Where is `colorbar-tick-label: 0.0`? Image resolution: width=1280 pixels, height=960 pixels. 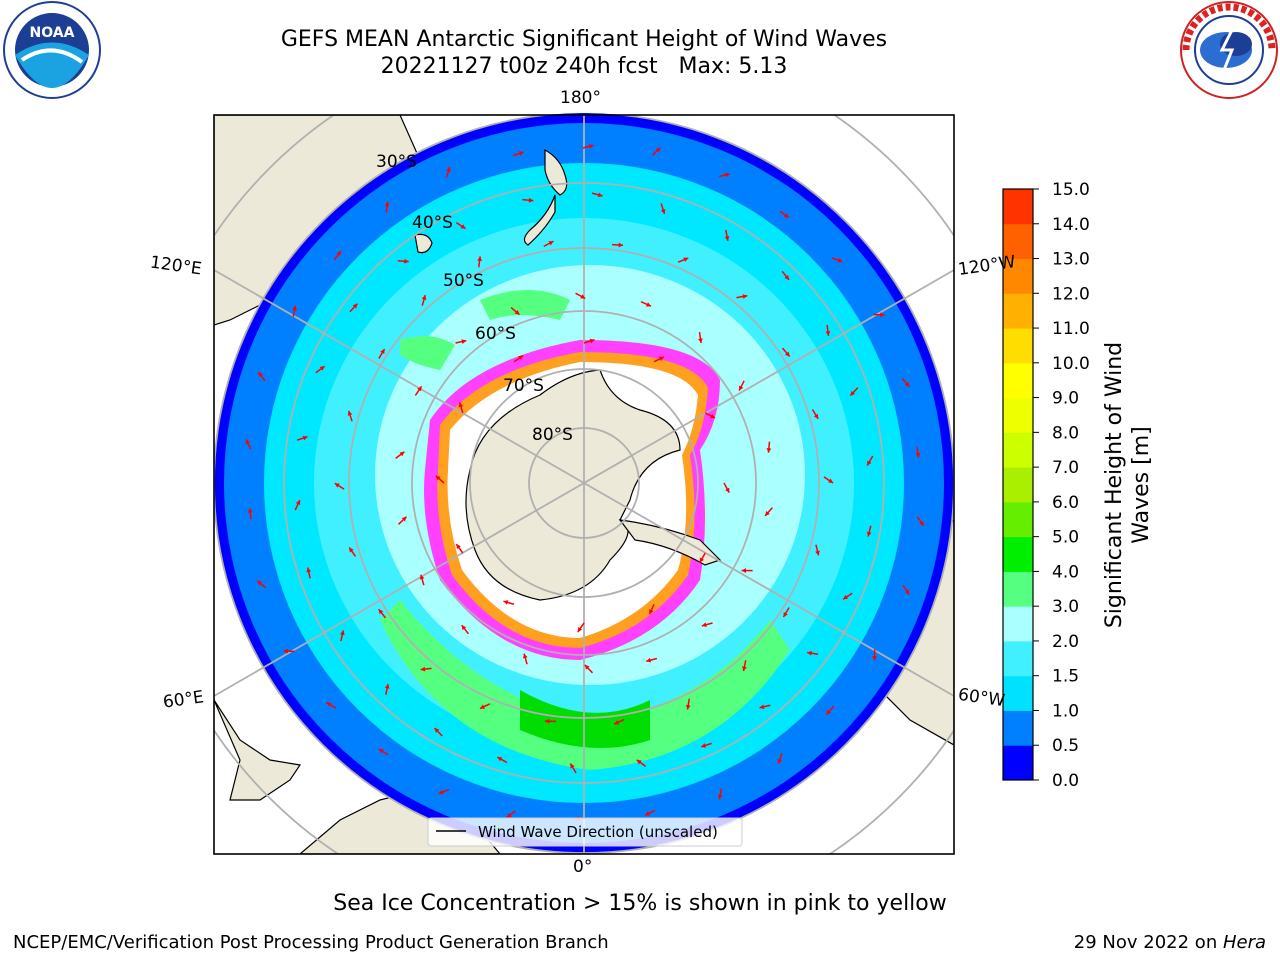 colorbar-tick-label: 0.0 is located at coordinates (1065, 781).